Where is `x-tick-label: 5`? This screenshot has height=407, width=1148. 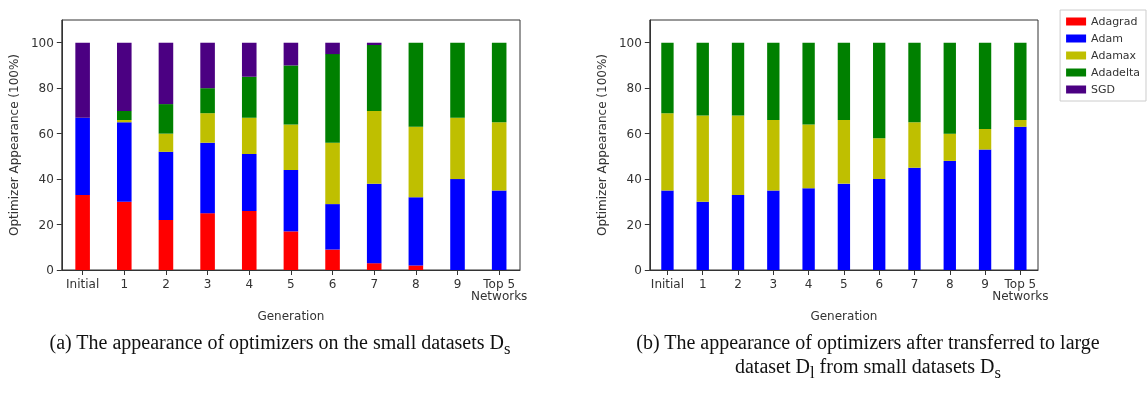
x-tick-label: 5 is located at coordinates (844, 284).